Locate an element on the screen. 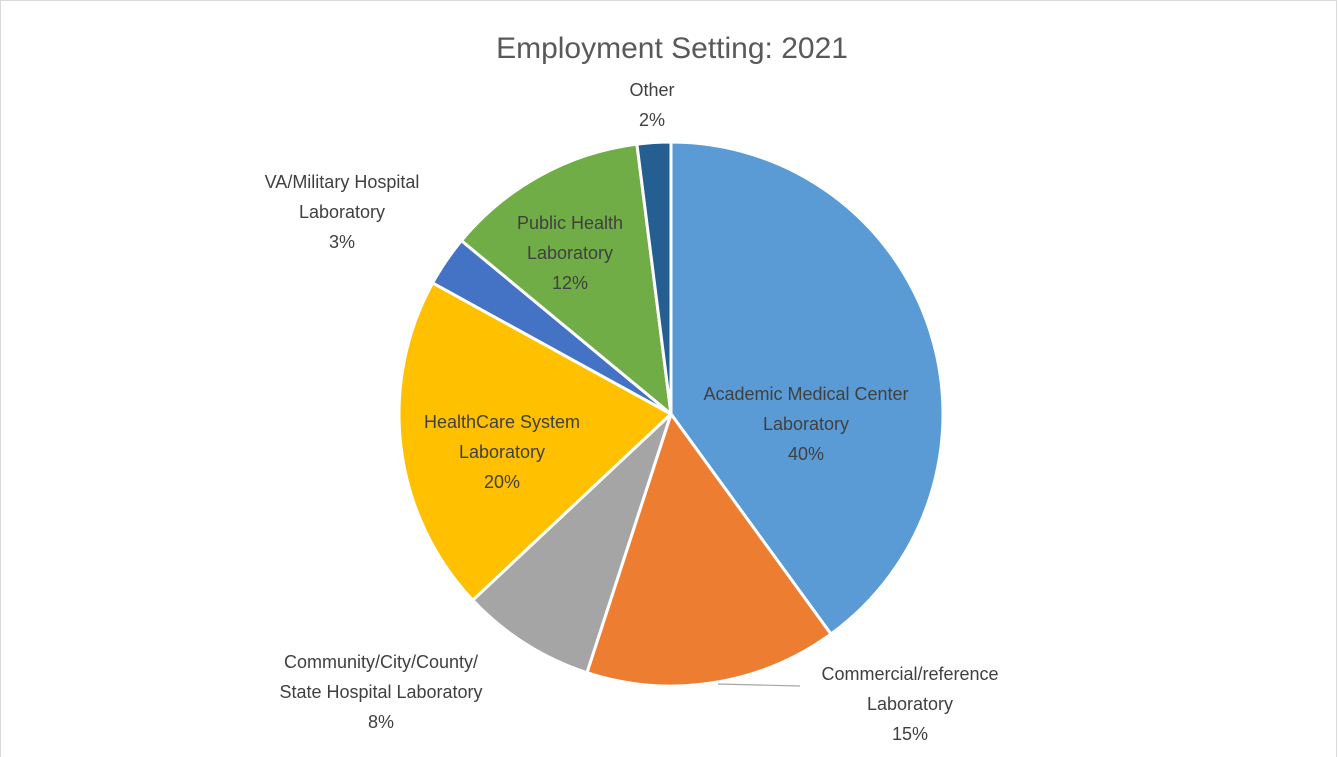 The height and width of the screenshot is (757, 1339). slice-label-1: Commercial/reference Laboratory 15% is located at coordinates (909, 704).